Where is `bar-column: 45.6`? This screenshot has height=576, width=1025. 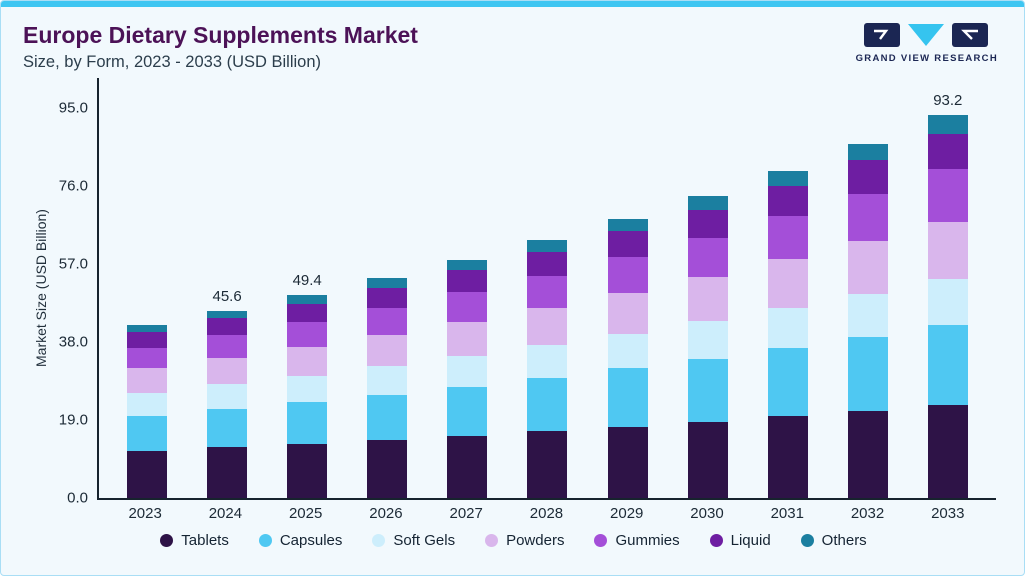 bar-column: 45.6 is located at coordinates (227, 393).